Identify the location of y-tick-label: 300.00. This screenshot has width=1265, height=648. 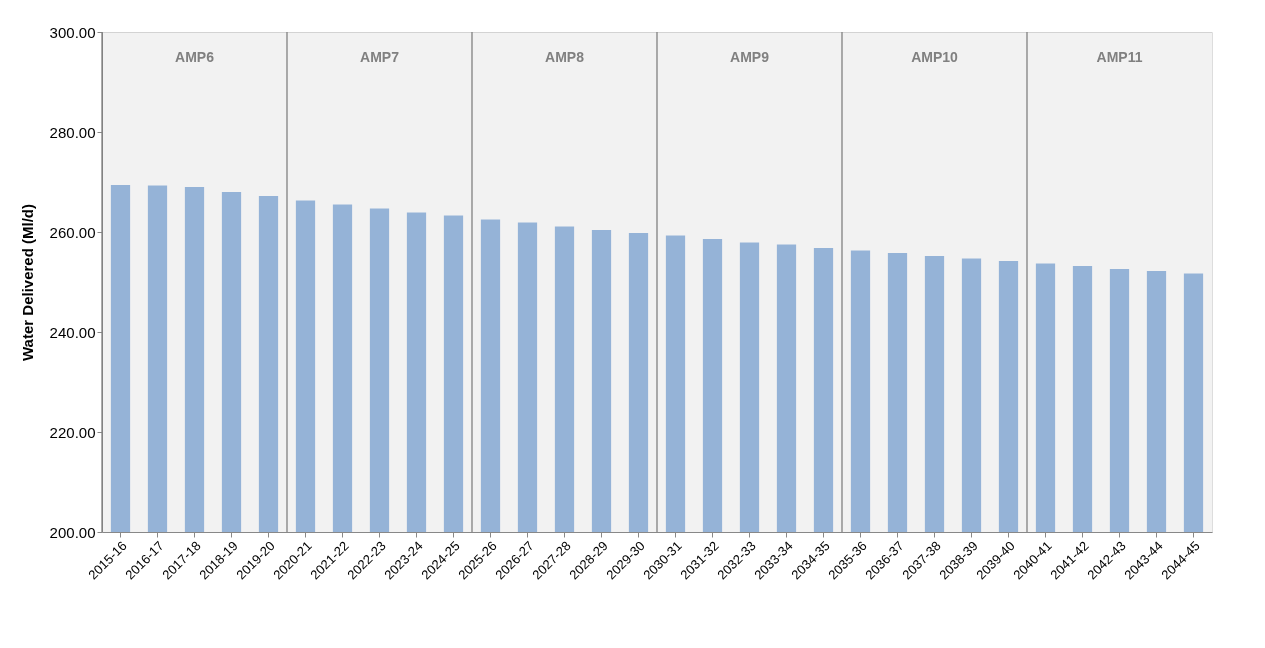
(72, 32).